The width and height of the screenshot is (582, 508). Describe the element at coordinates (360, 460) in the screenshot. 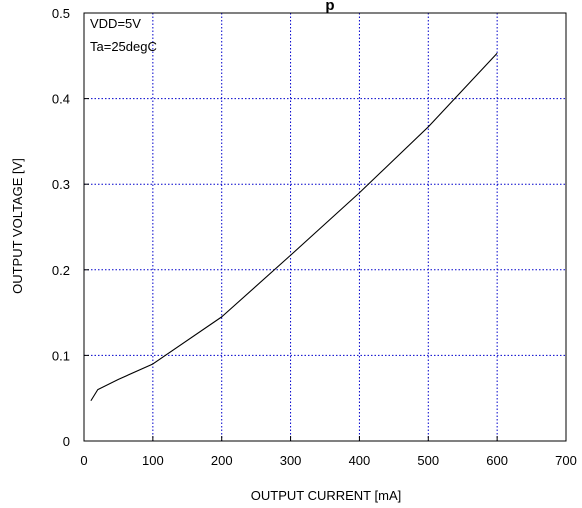

I see `x-tick-label: 400` at that location.